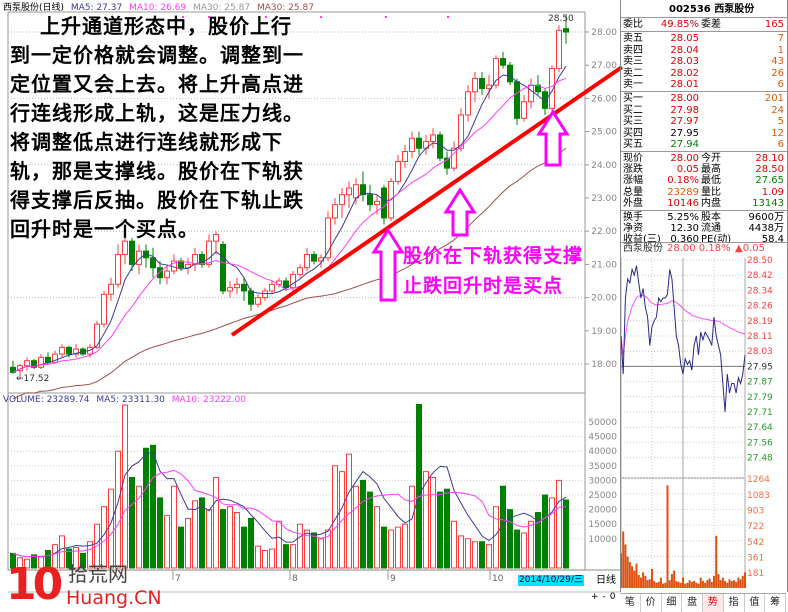  Describe the element at coordinates (760, 337) in the screenshot. I see `intraday-price-label: 28.11` at that location.